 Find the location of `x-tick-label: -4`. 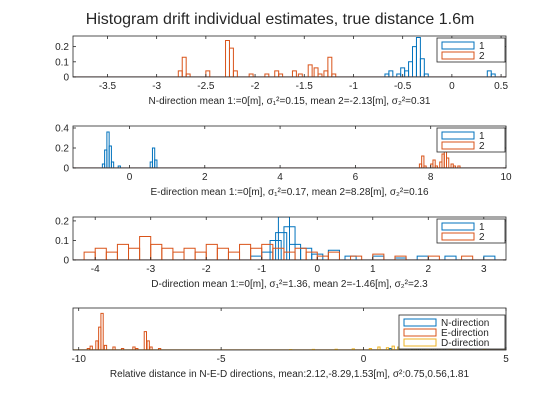

x-tick-label: -4 is located at coordinates (95, 269).